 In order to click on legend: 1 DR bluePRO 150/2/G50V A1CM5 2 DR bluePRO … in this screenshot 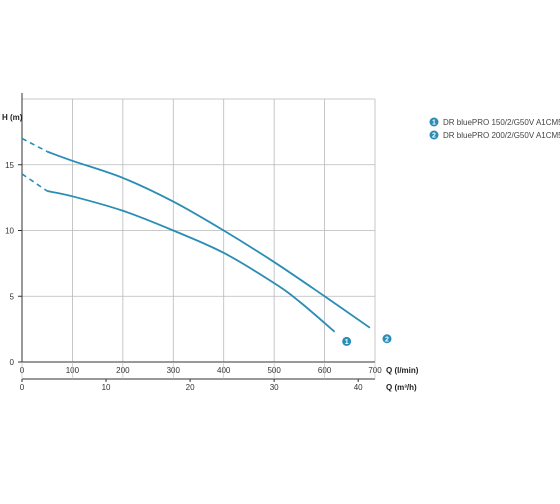, I will do `click(494, 128)`.